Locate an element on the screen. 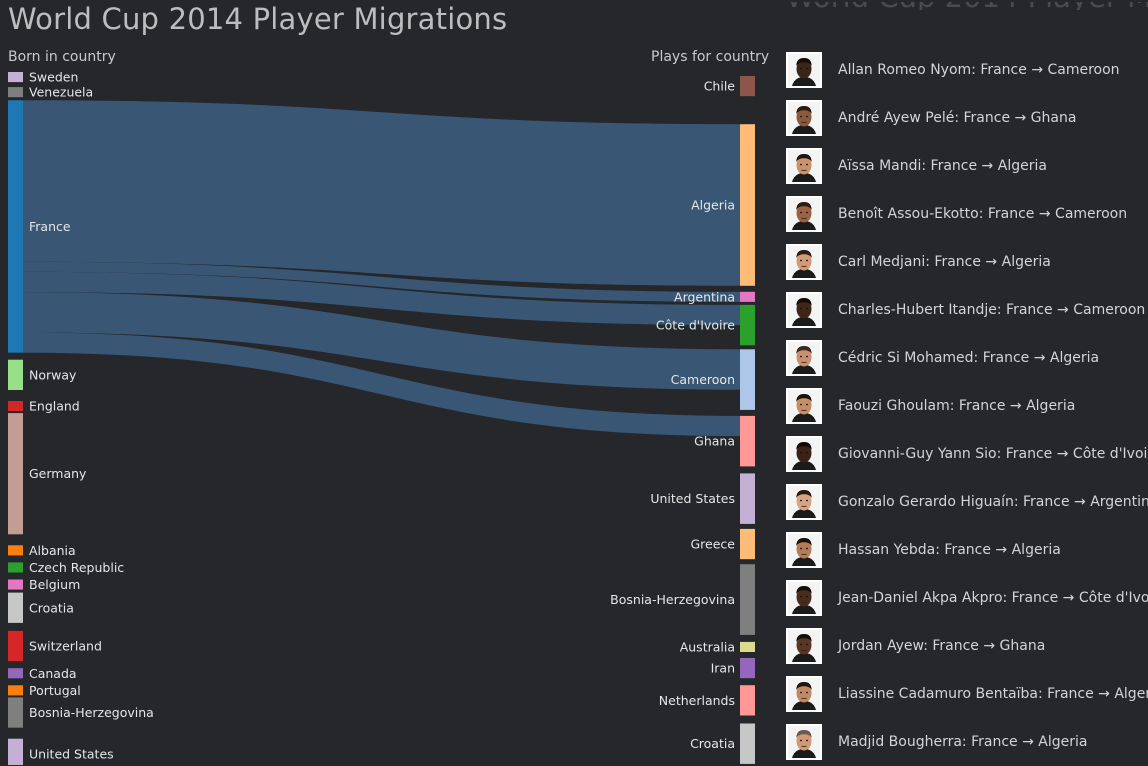 This screenshot has width=1148, height=766. target-bar-iran is located at coordinates (747, 668).